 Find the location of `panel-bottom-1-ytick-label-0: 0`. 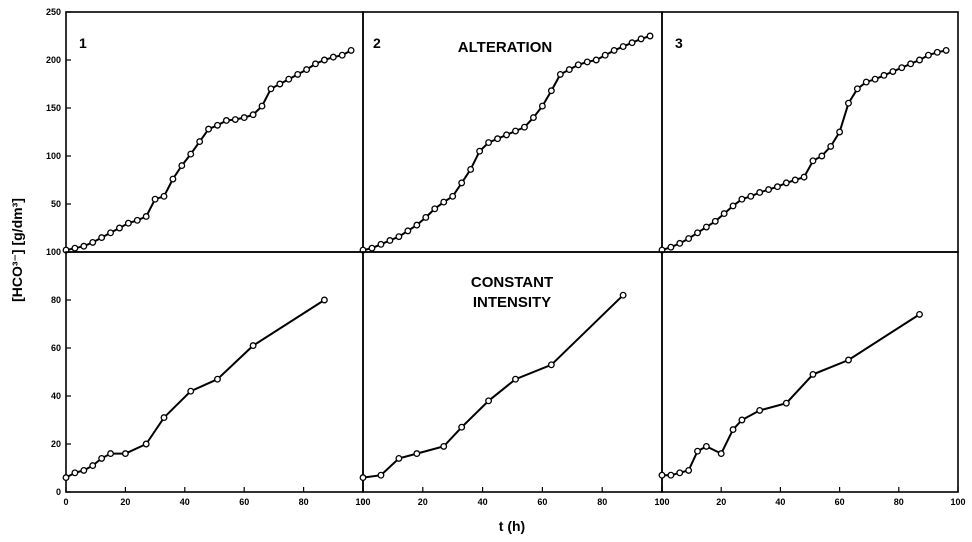

panel-bottom-1-ytick-label-0: 0 is located at coordinates (58, 492).